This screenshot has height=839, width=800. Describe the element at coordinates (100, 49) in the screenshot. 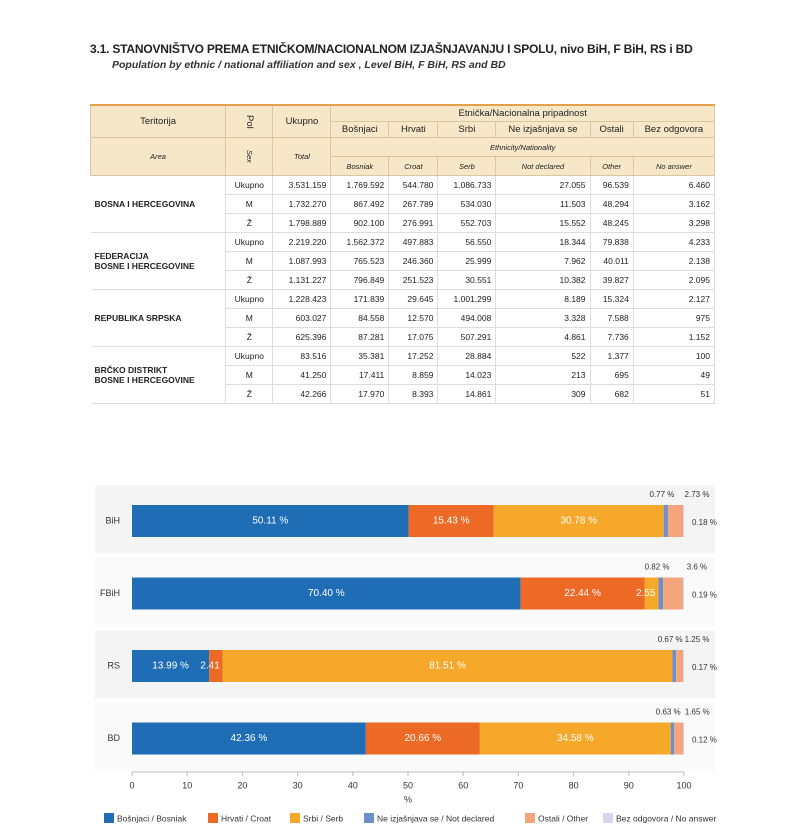

I see `section-number: 3.1.` at that location.